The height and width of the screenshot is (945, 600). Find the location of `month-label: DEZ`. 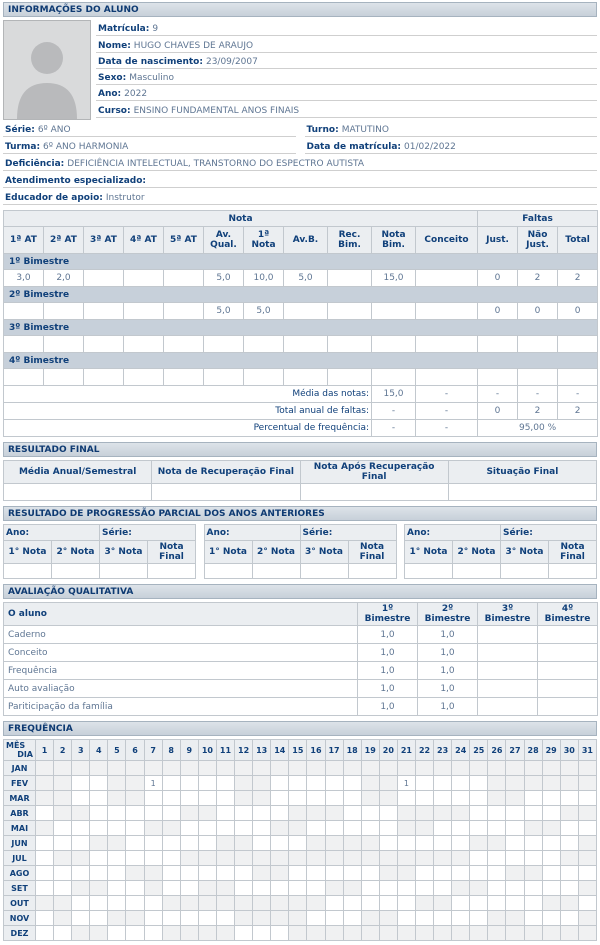

month-label: DEZ is located at coordinates (19, 933).